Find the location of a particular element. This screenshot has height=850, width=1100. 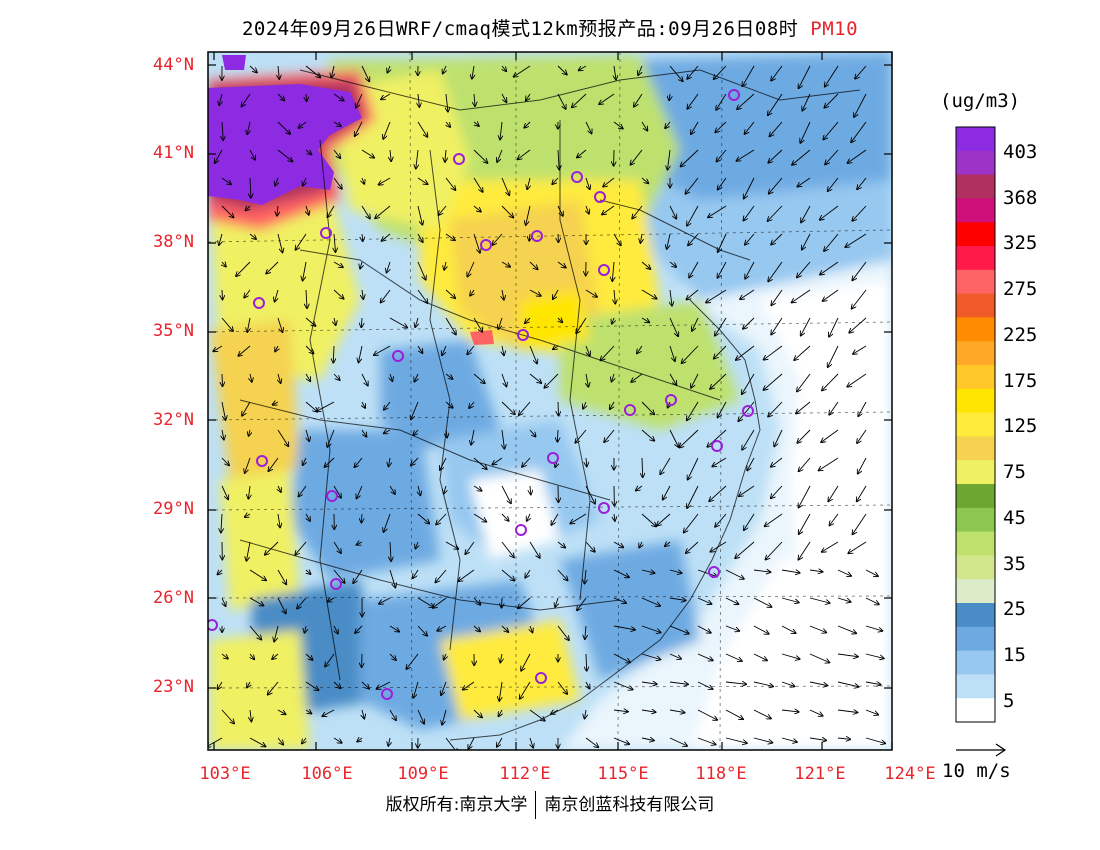

colorbar-label: 175 is located at coordinates (1020, 381).